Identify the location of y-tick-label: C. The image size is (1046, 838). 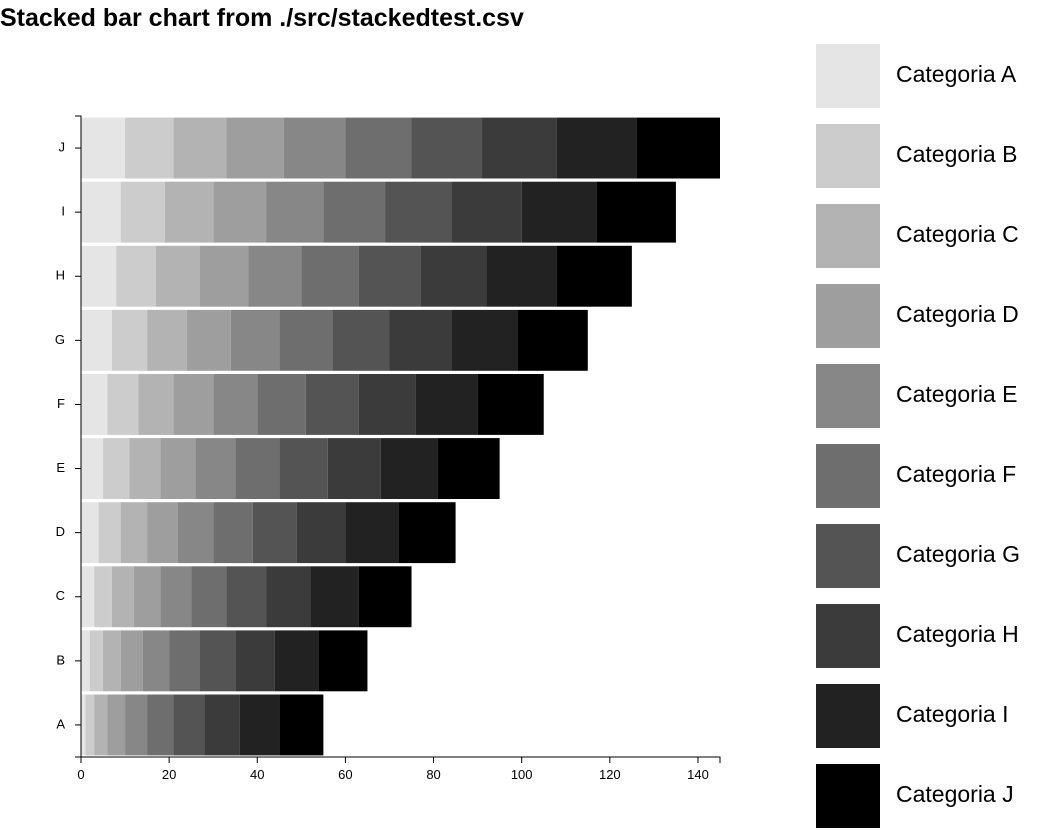
(60, 595).